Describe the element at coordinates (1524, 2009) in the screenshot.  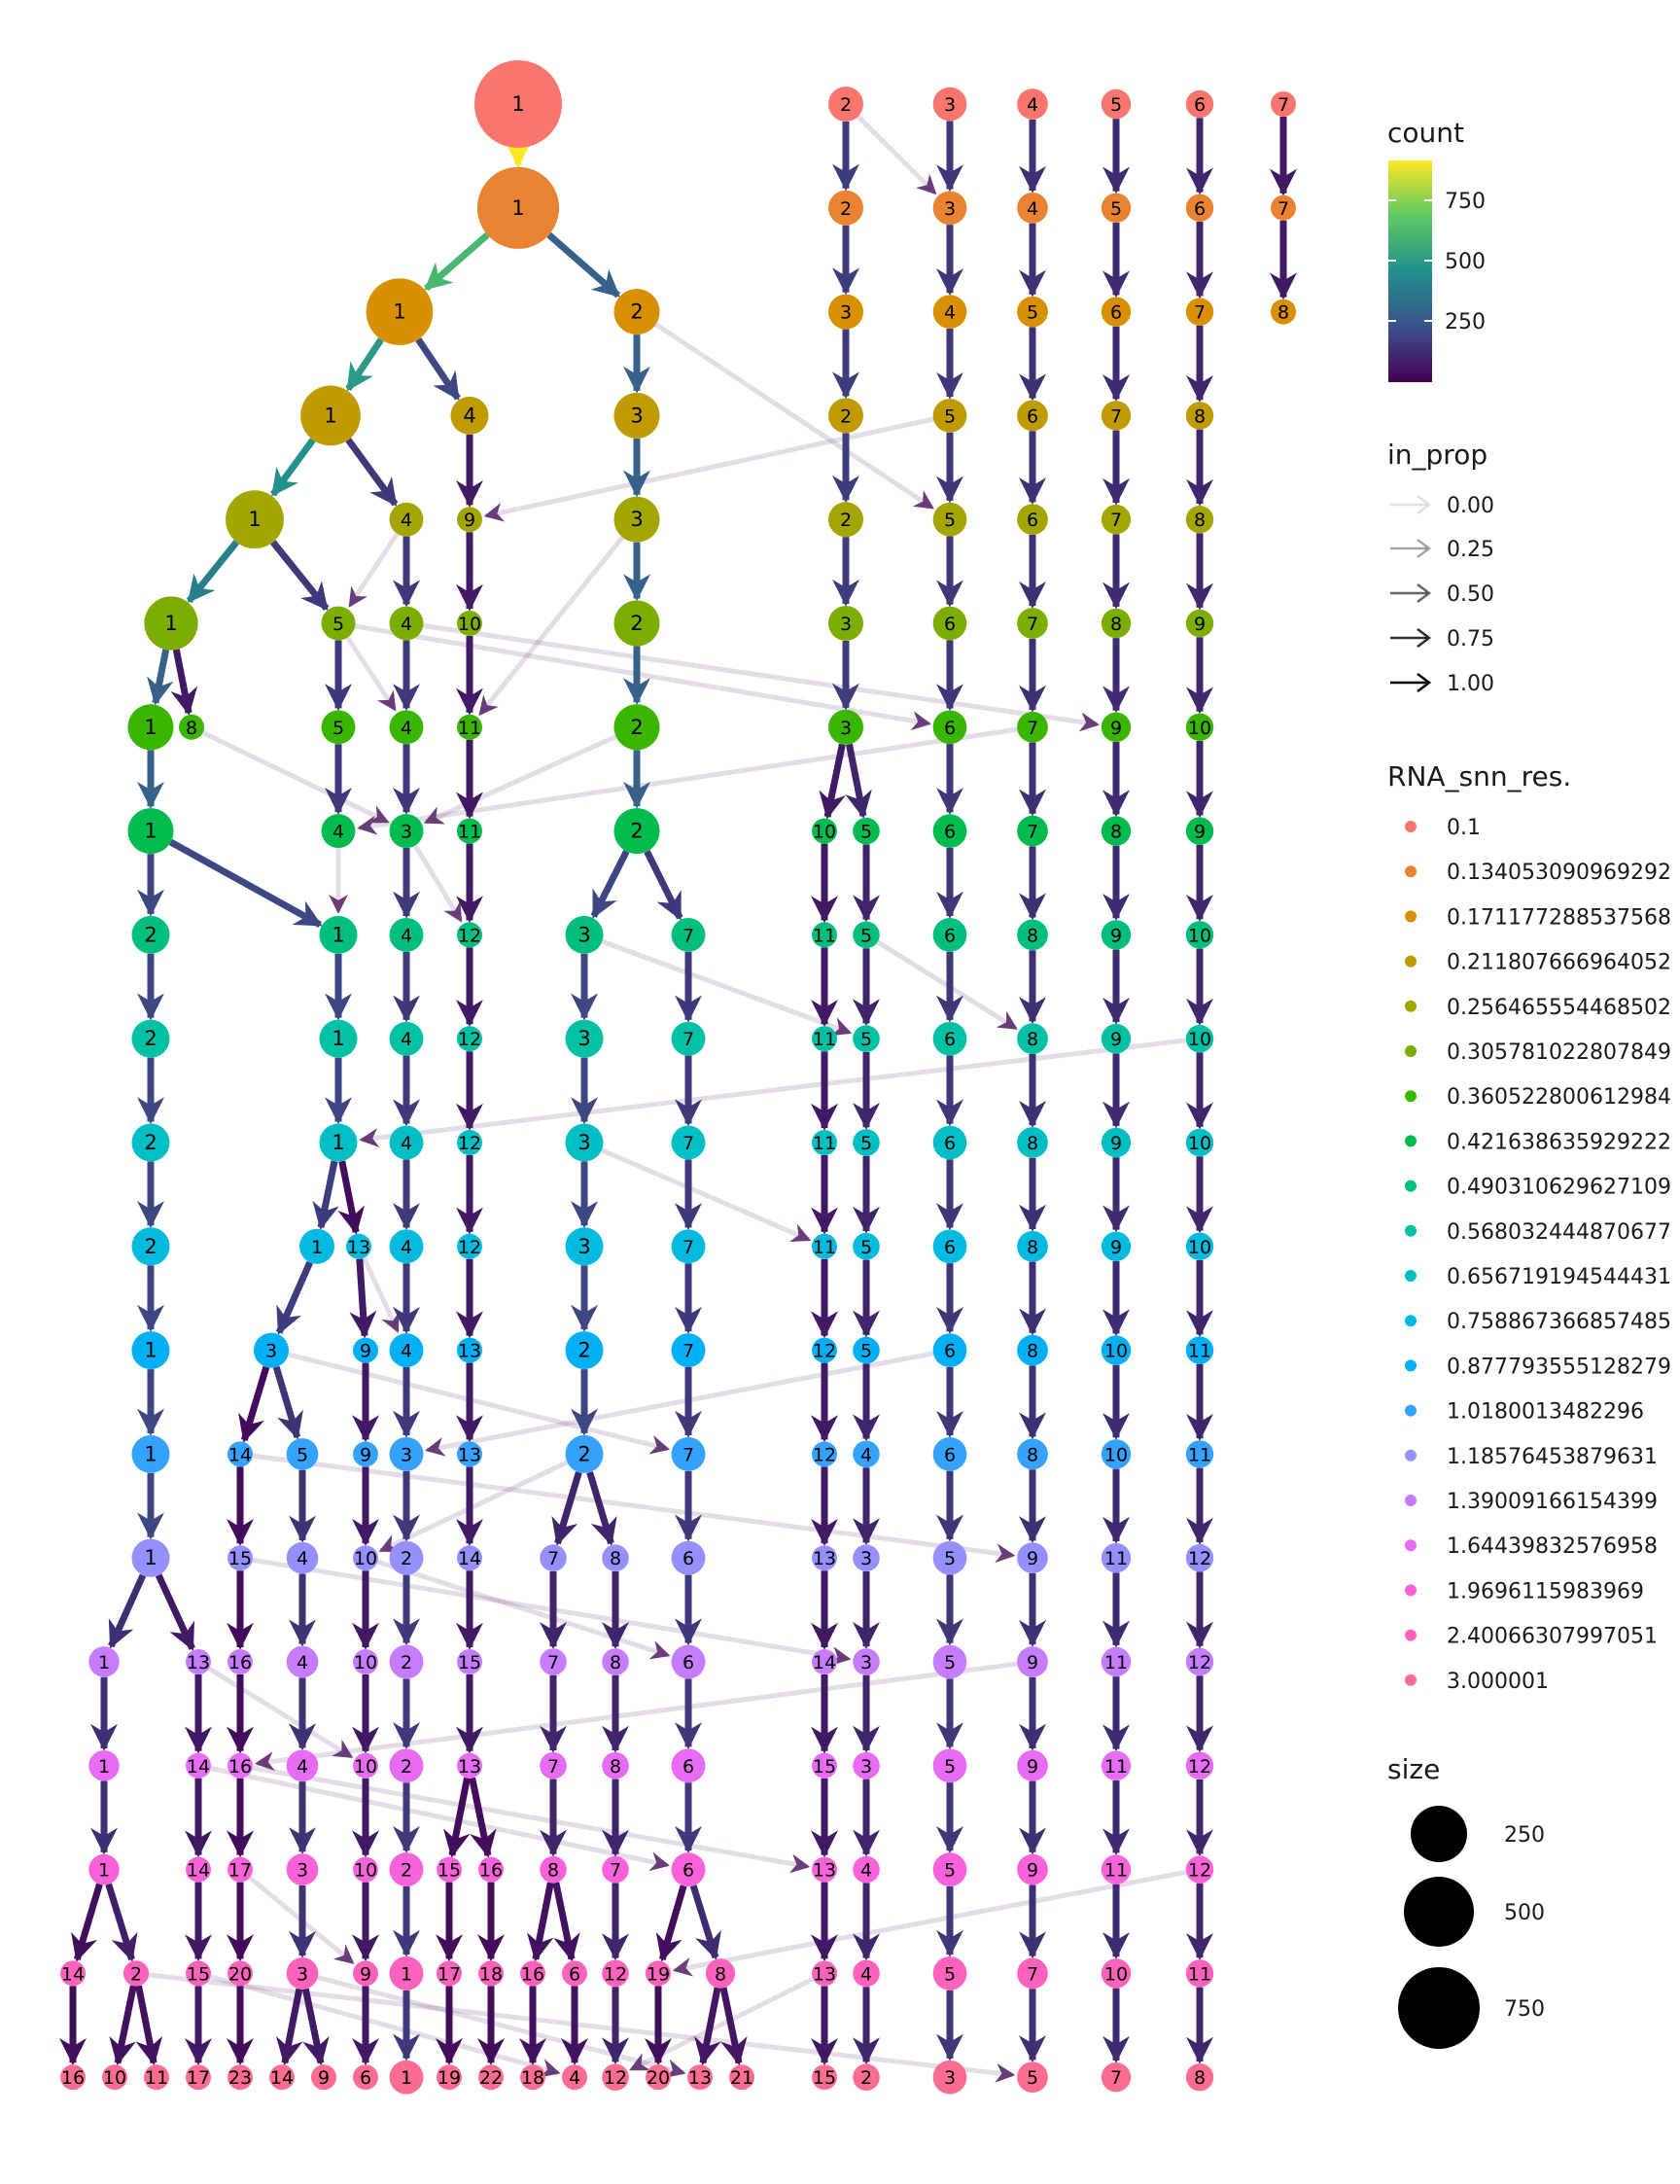
I see `size-key-label: 750` at that location.